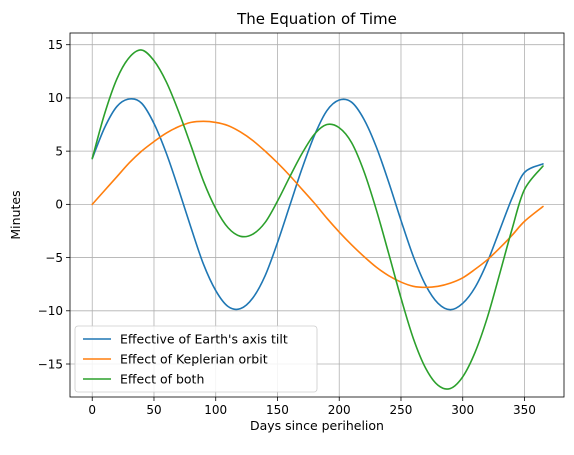  I want to click on legend-label: Effective of Earth's axis tilt, so click(204, 339).